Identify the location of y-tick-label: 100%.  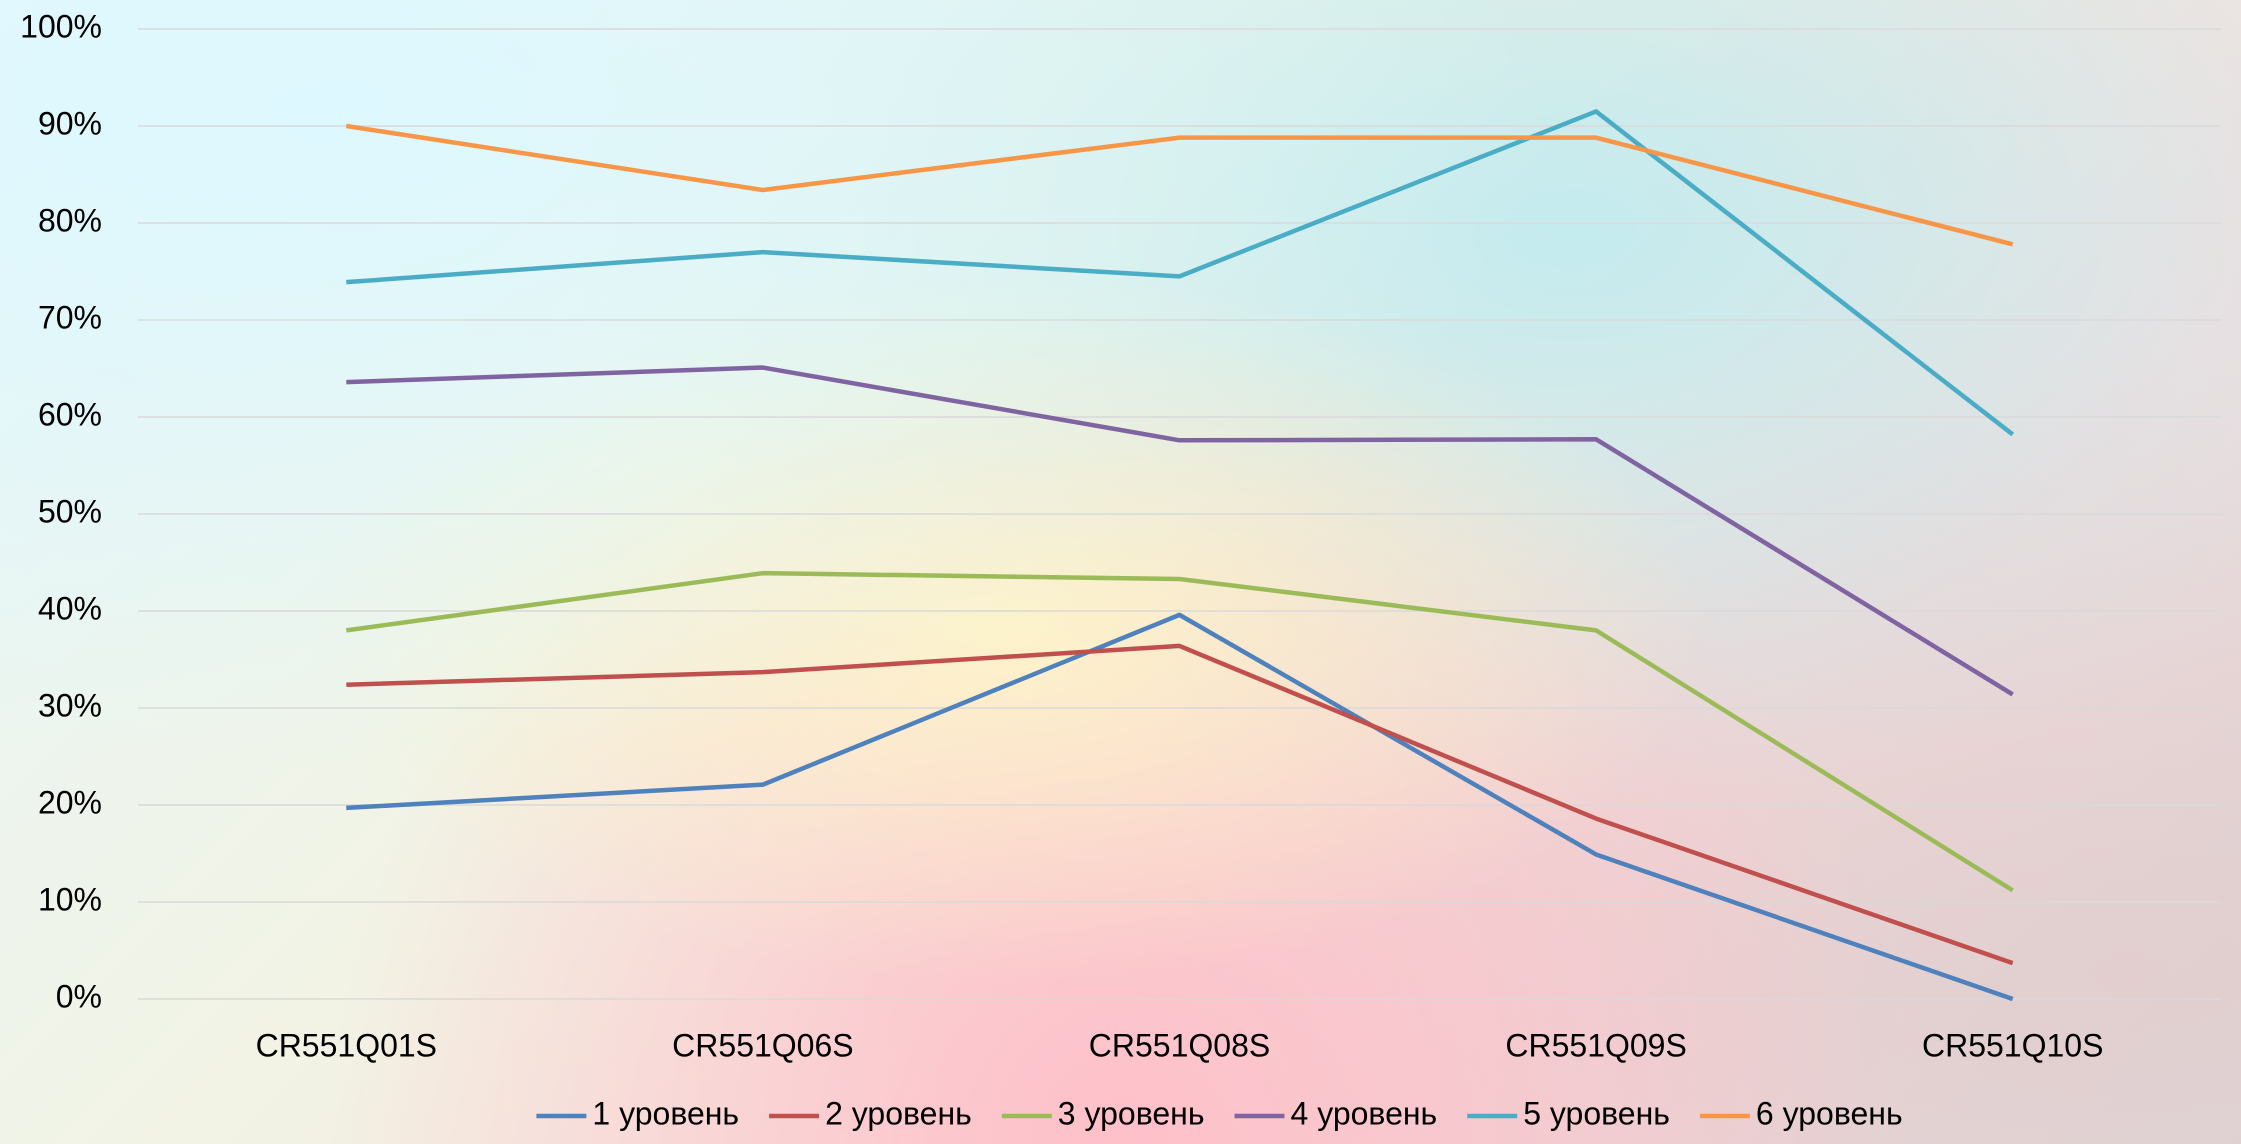
(61, 26).